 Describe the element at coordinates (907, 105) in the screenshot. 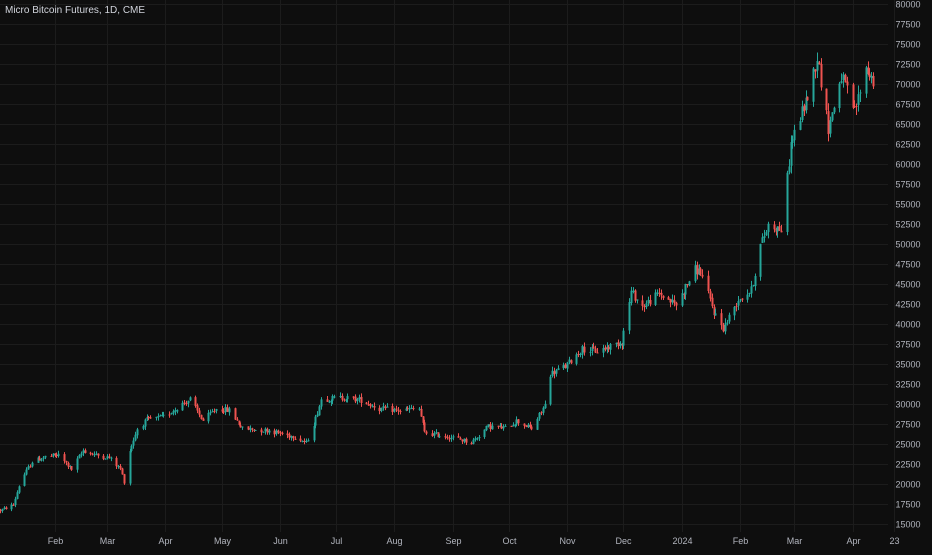

I see `price-tick-label: 67500` at that location.